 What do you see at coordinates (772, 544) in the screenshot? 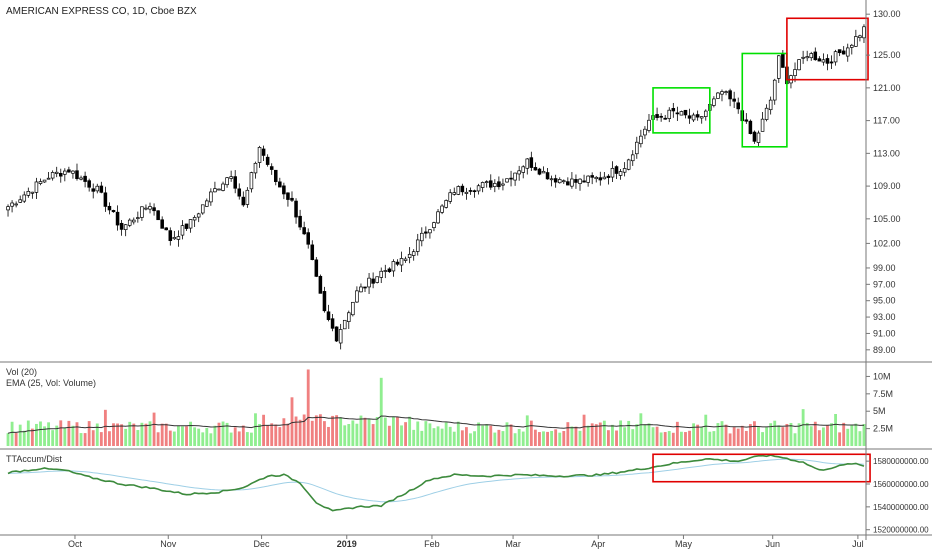
I see `x-tick-label: Jun` at bounding box center [772, 544].